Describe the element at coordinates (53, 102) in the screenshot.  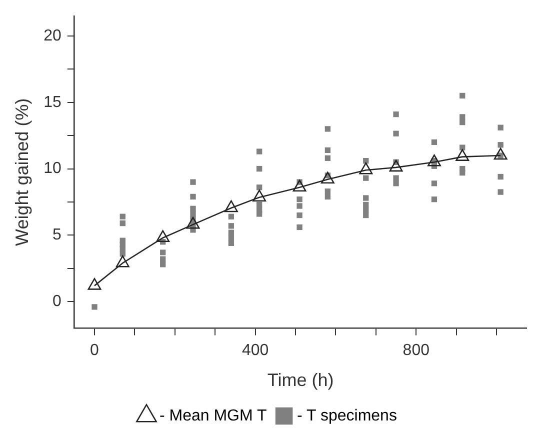
I see `y-tick-label: 15` at that location.